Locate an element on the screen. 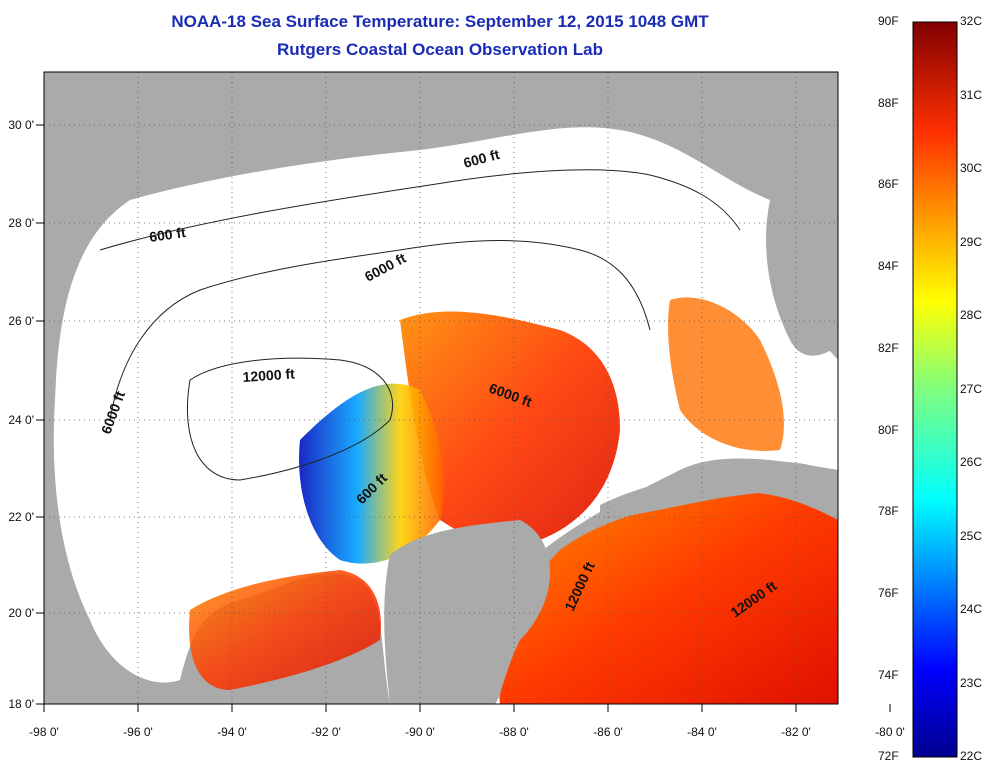 This screenshot has width=992, height=770. y-tick-label: 30 0' is located at coordinates (21, 125).